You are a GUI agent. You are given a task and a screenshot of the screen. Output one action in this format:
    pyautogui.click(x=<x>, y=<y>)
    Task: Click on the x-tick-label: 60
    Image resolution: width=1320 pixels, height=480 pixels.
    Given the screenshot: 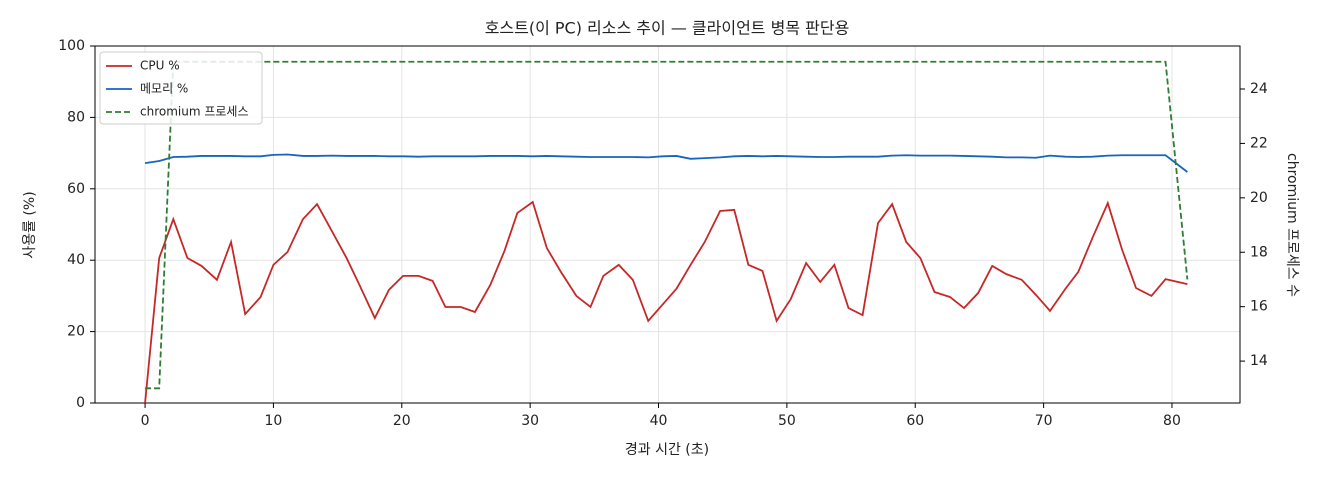 What is the action you would take?
    pyautogui.click(x=915, y=421)
    